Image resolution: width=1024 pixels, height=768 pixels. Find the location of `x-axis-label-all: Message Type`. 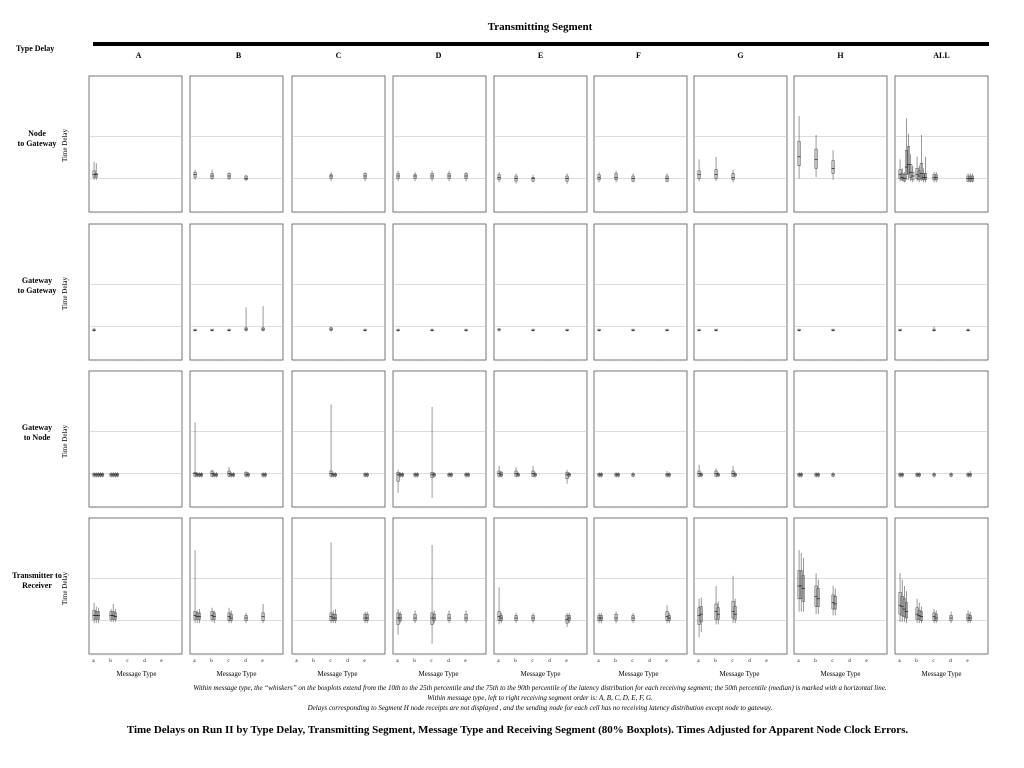

x-axis-label-all: Message Type is located at coordinates (941, 674).